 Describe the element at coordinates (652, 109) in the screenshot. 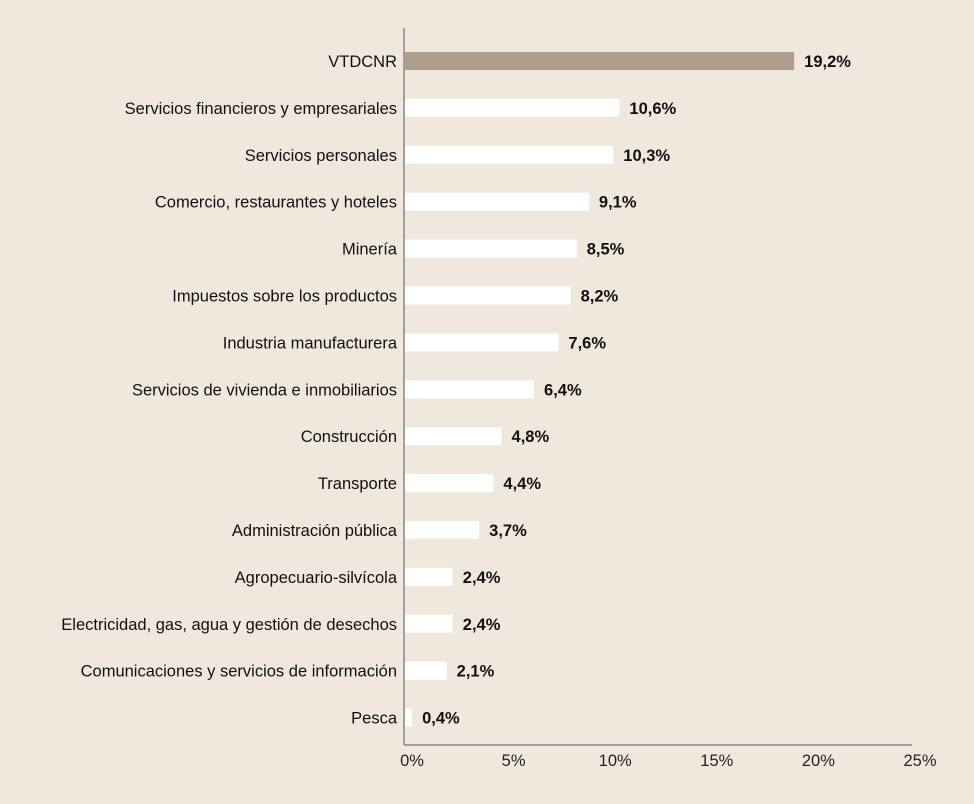

I see `value-label: 10,6%` at that location.